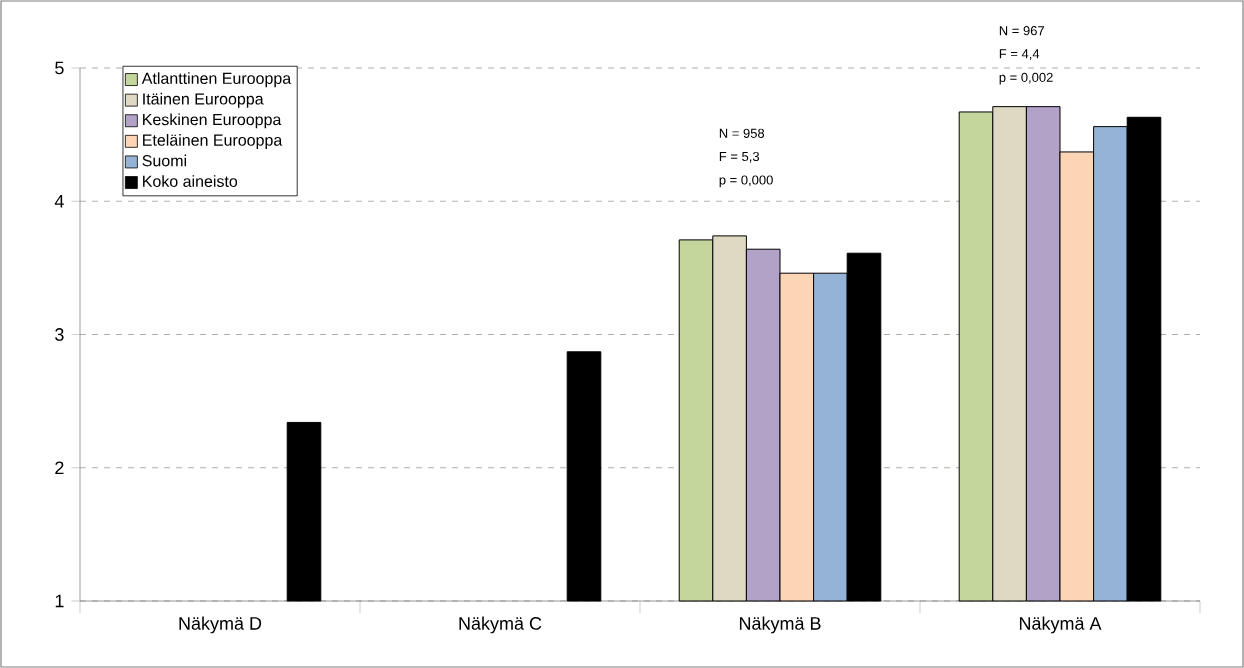 The image size is (1244, 668). I want to click on y-tick-label: 3, so click(59, 334).